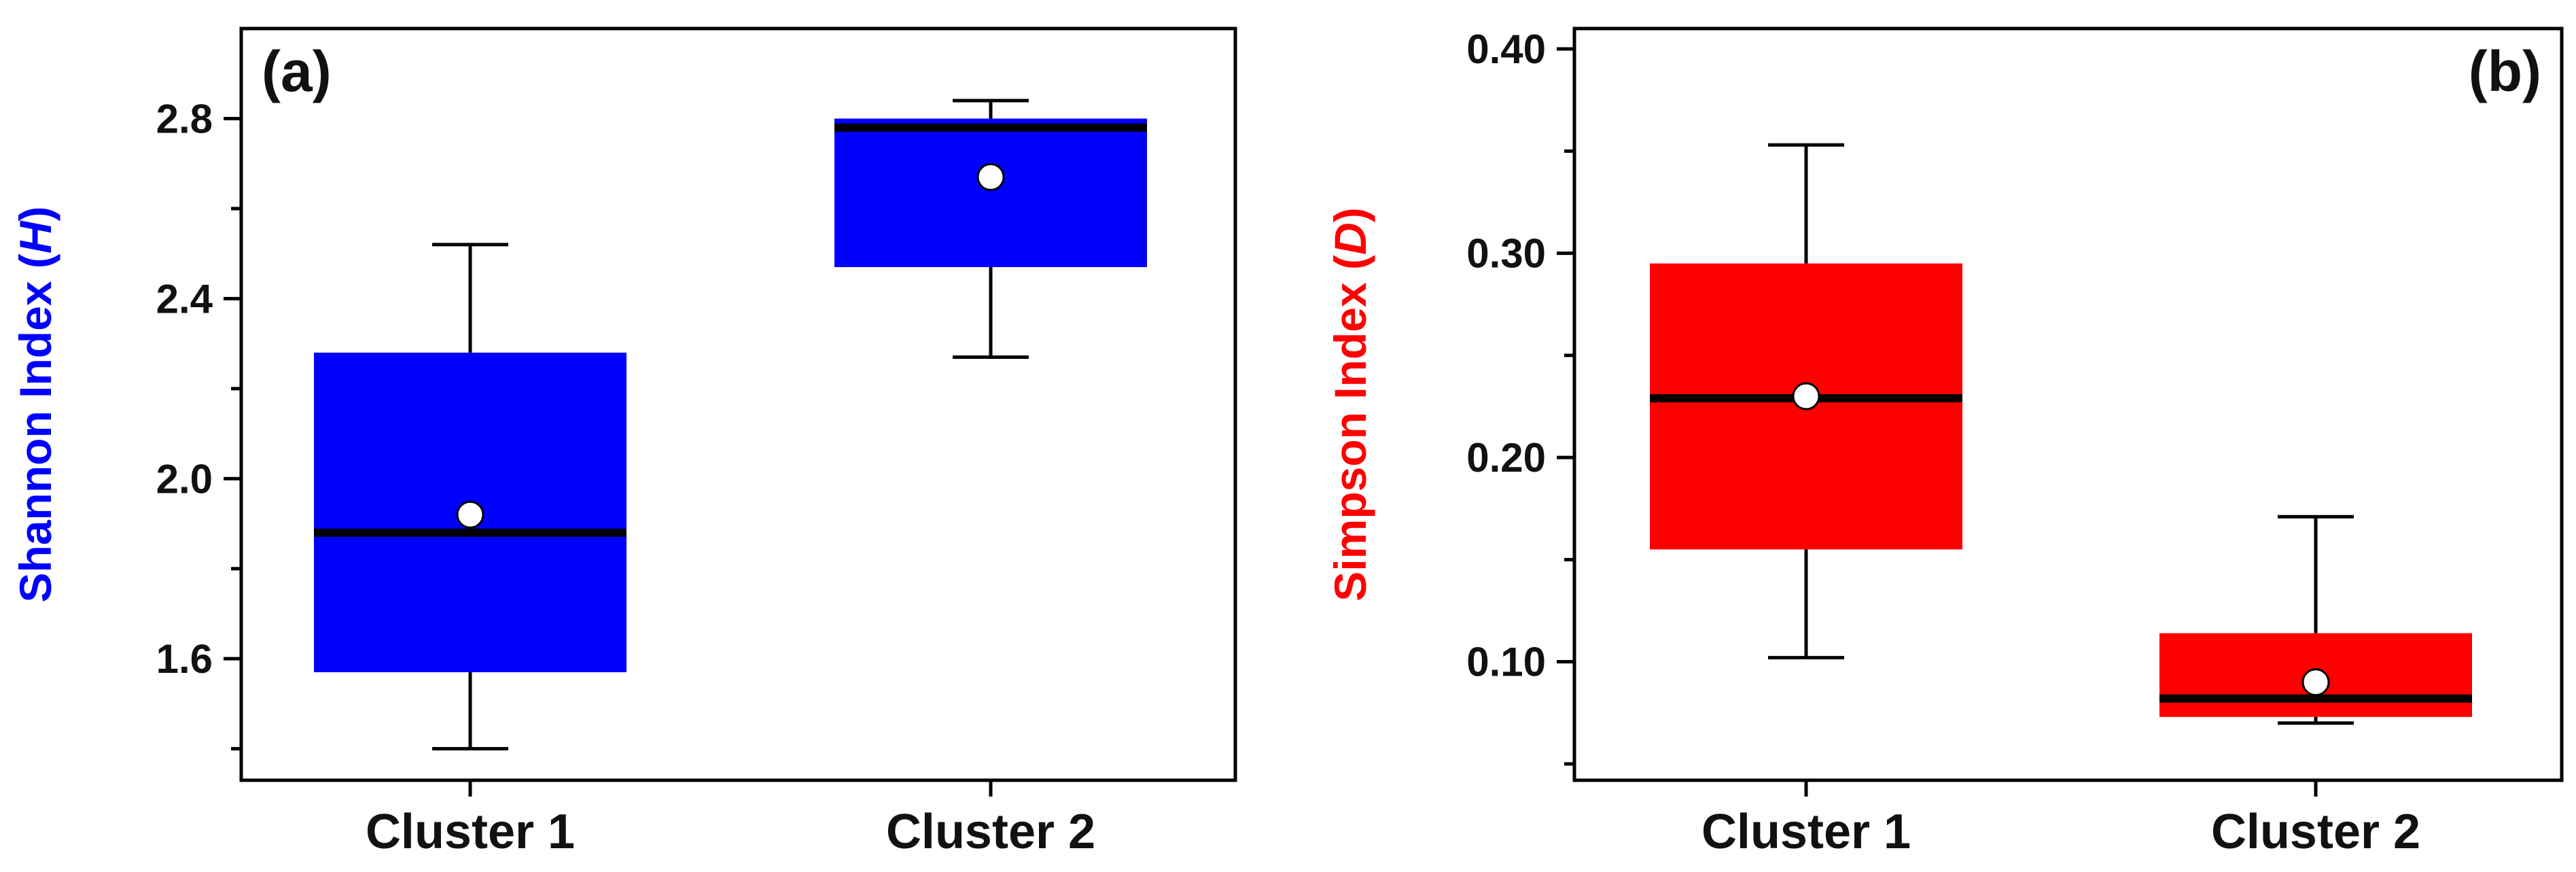 Image resolution: width=2576 pixels, height=872 pixels. What do you see at coordinates (35, 428) in the screenshot?
I see `y-axis-label-text: Shannon Index (` at bounding box center [35, 428].